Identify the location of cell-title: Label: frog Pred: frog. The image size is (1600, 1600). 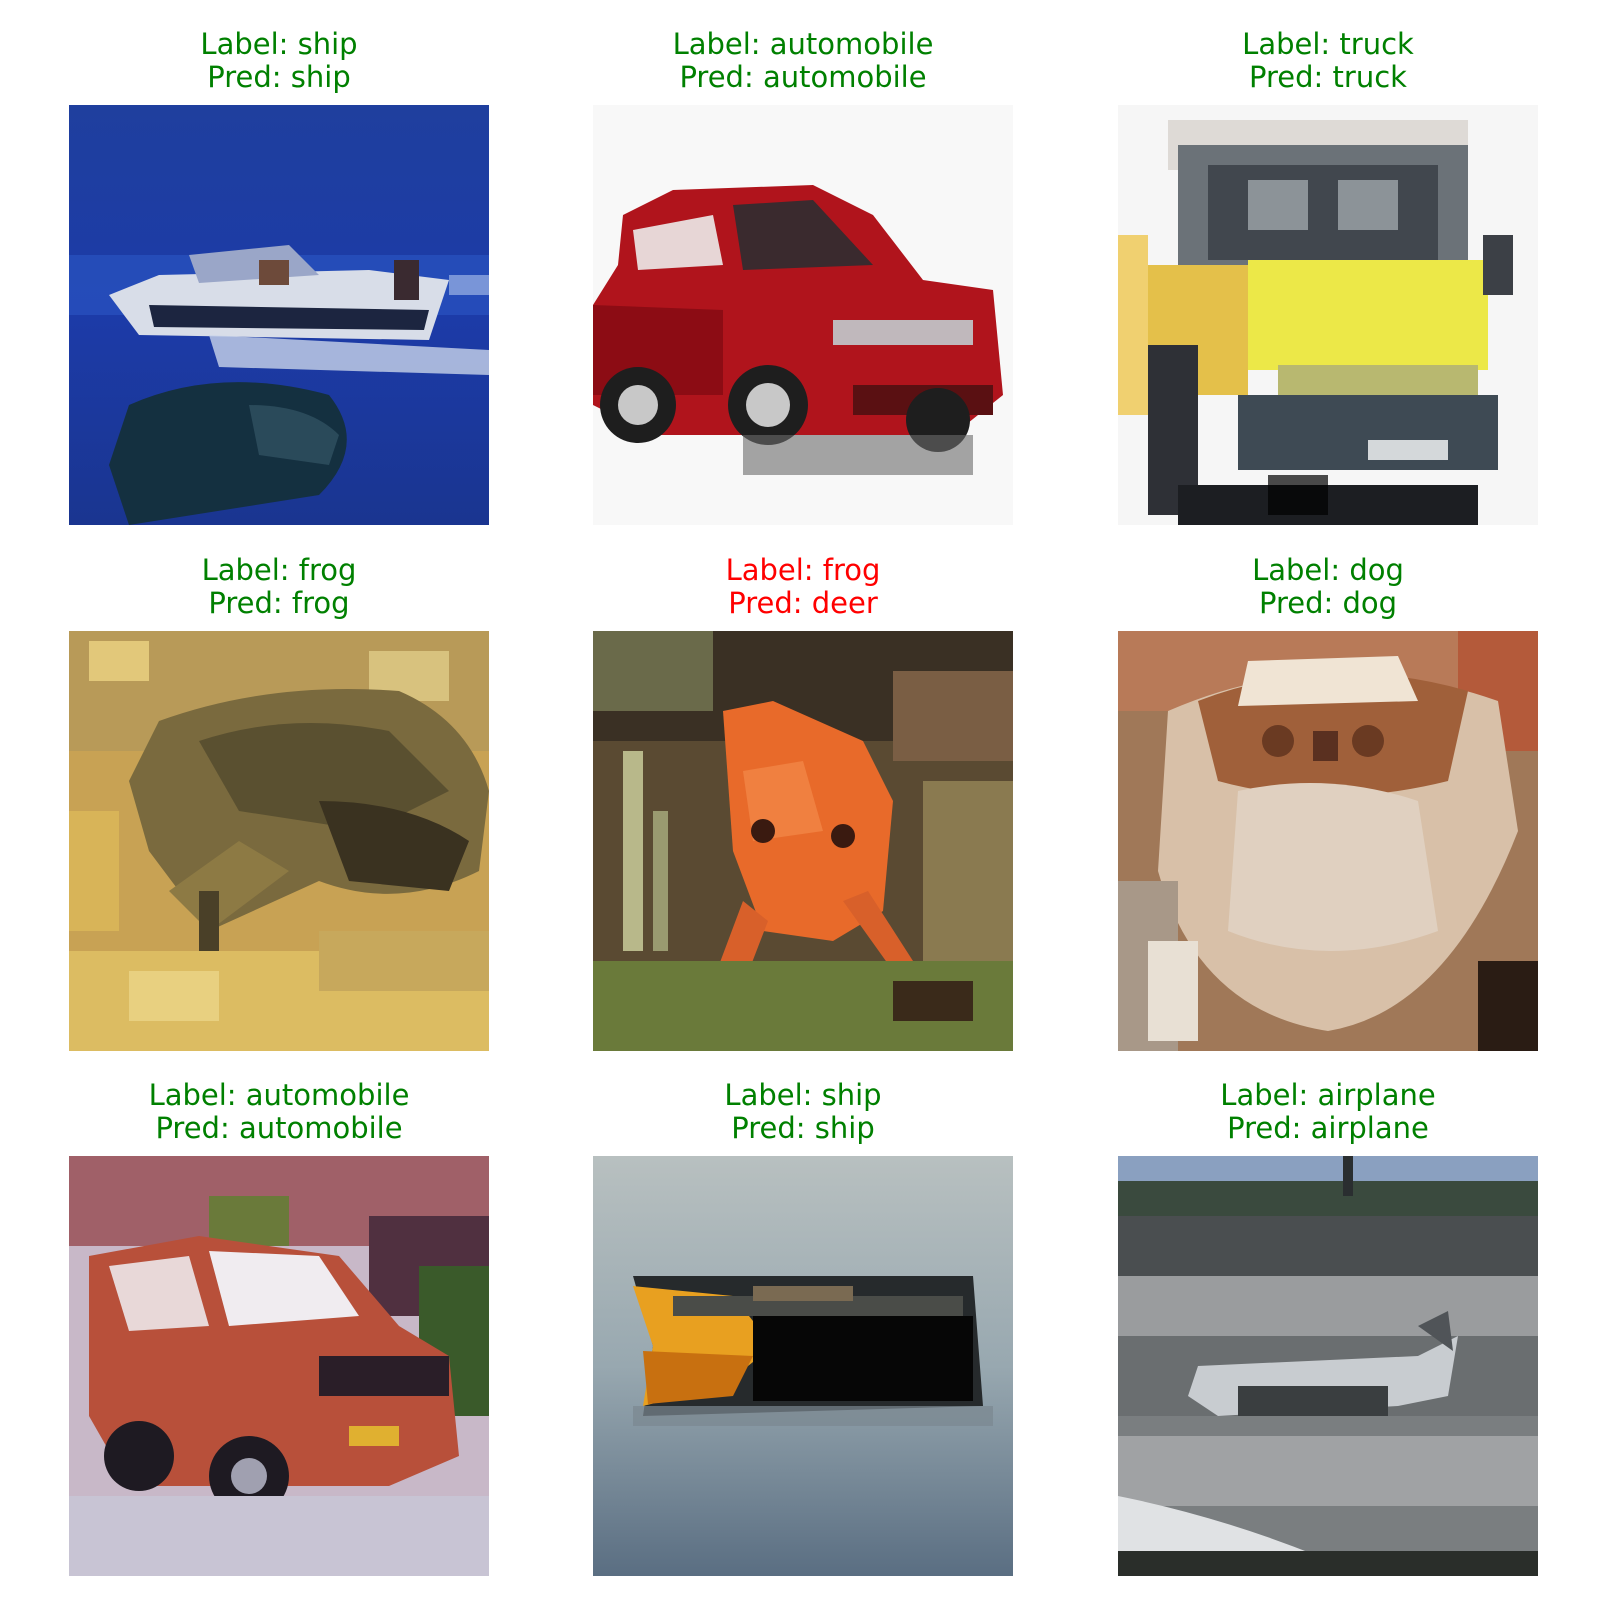
(279, 587).